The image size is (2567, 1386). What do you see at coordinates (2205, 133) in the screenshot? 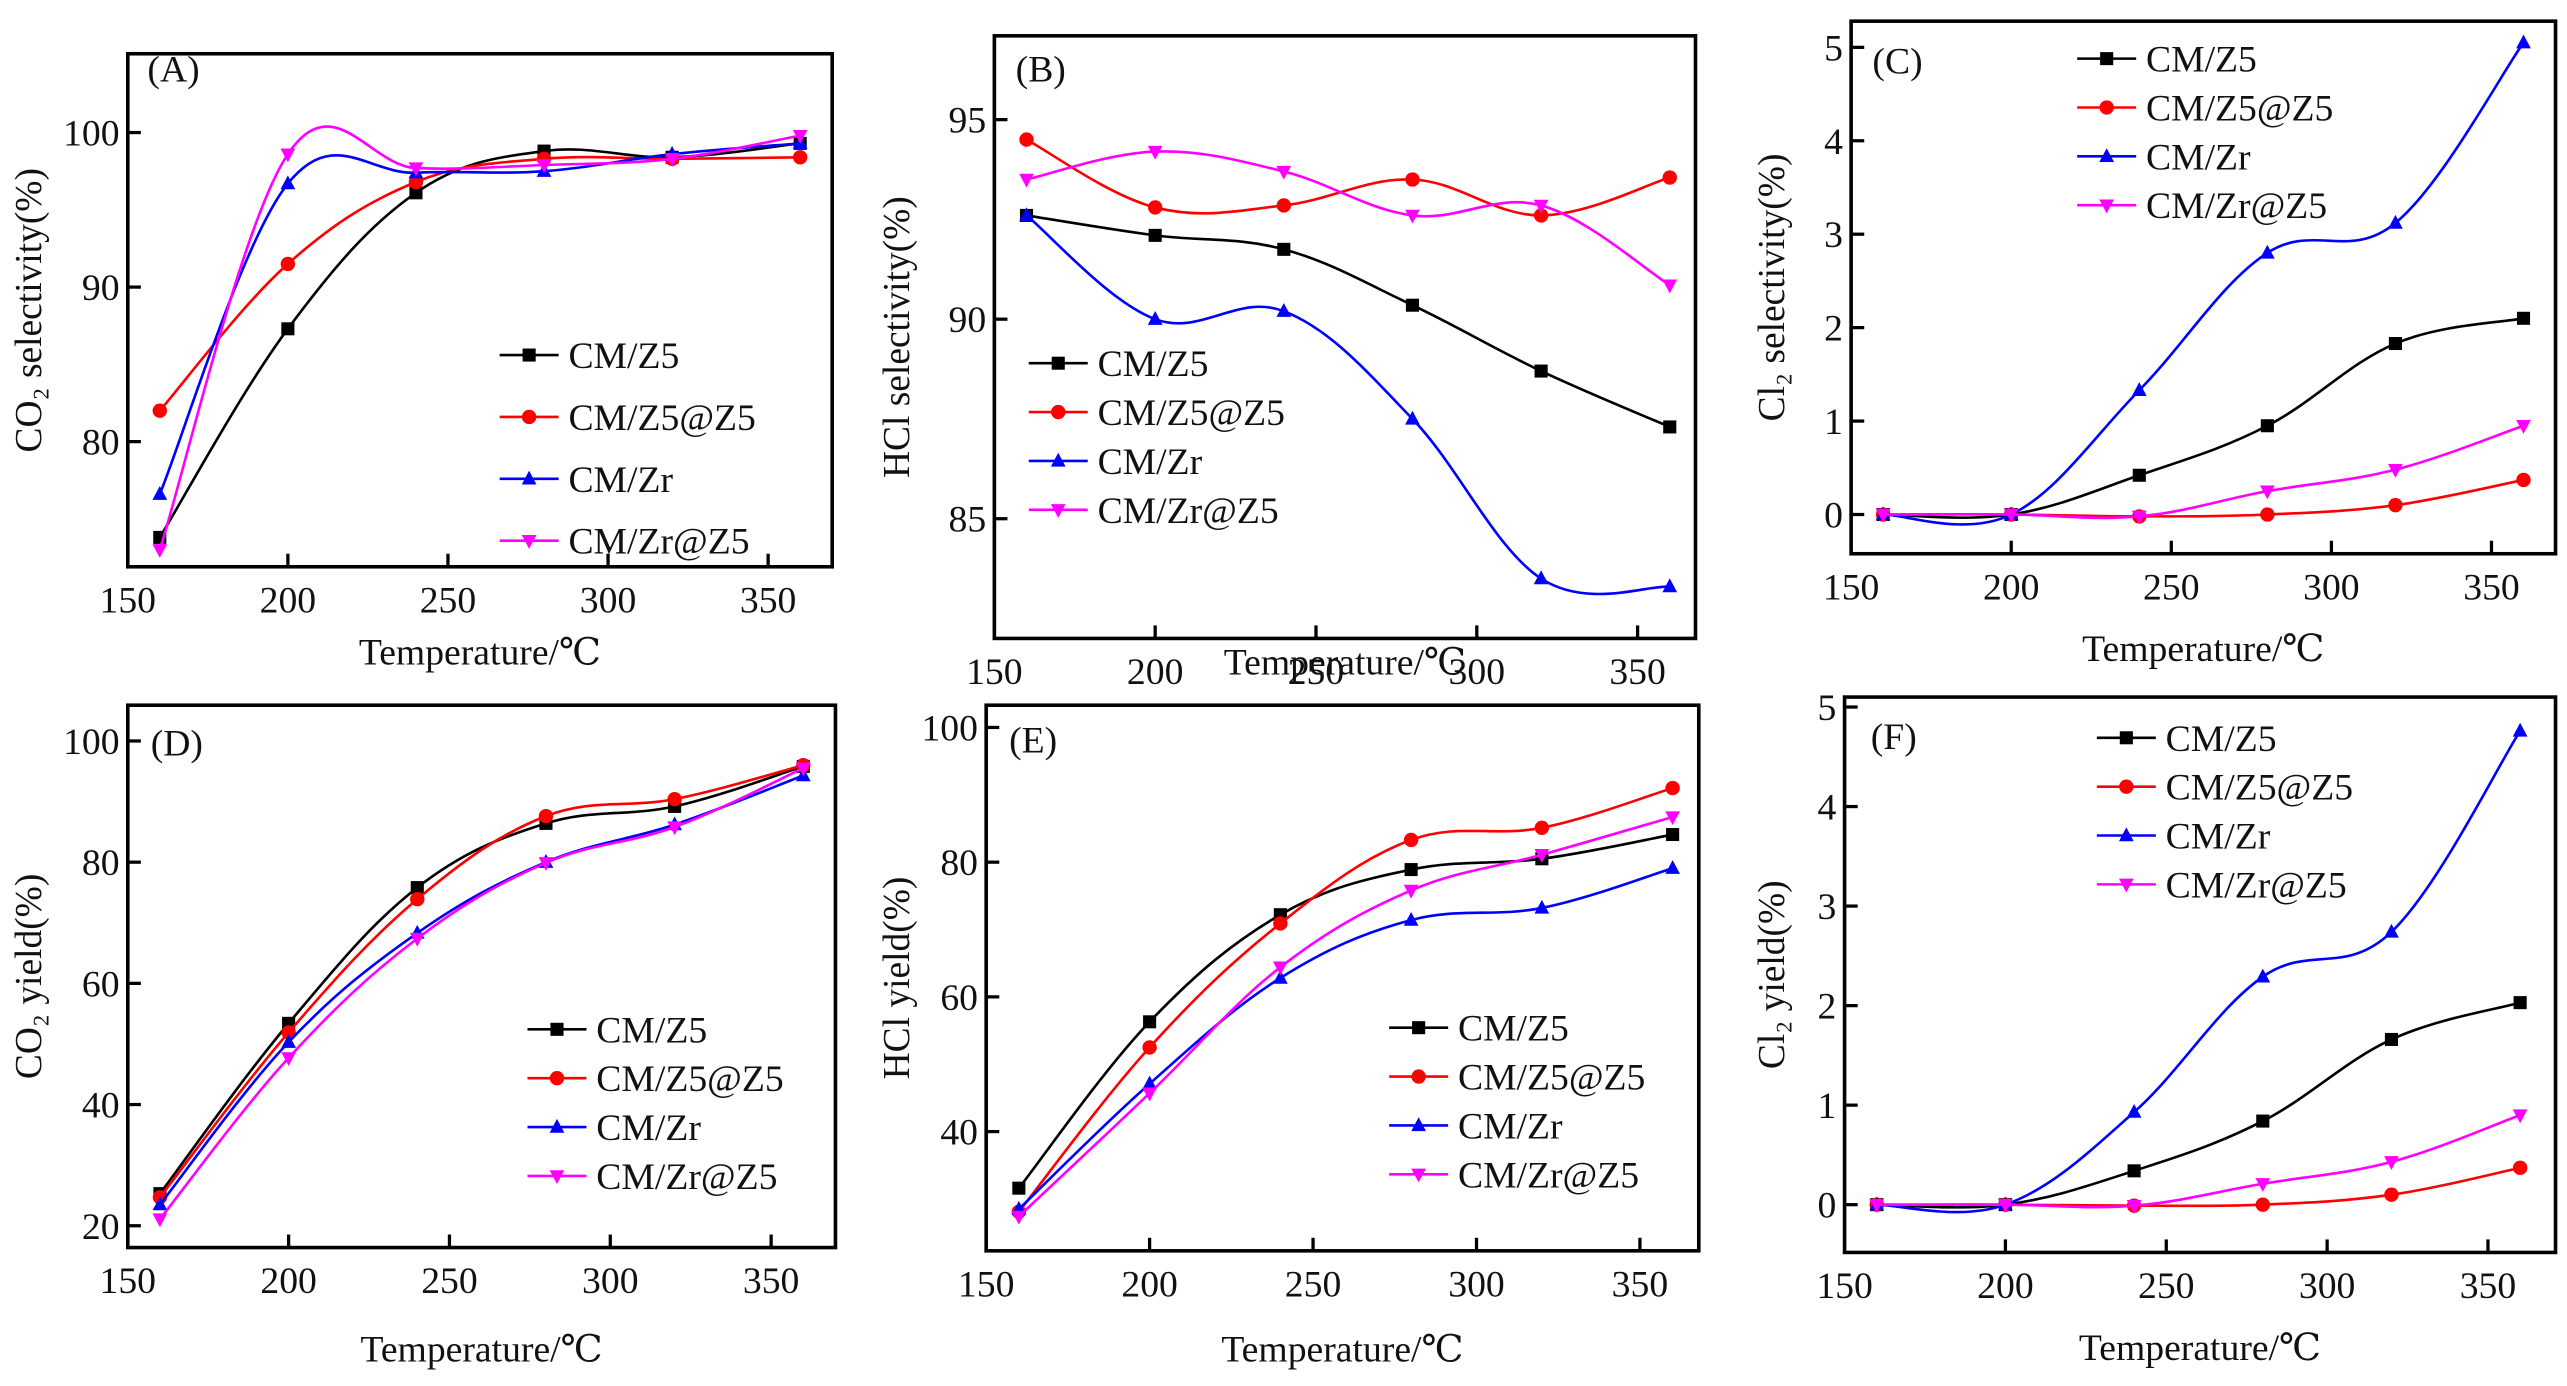
I see `legend: CM/Z5 CM/Z5@Z5 CM/Zr CM/Zr@Z5` at bounding box center [2205, 133].